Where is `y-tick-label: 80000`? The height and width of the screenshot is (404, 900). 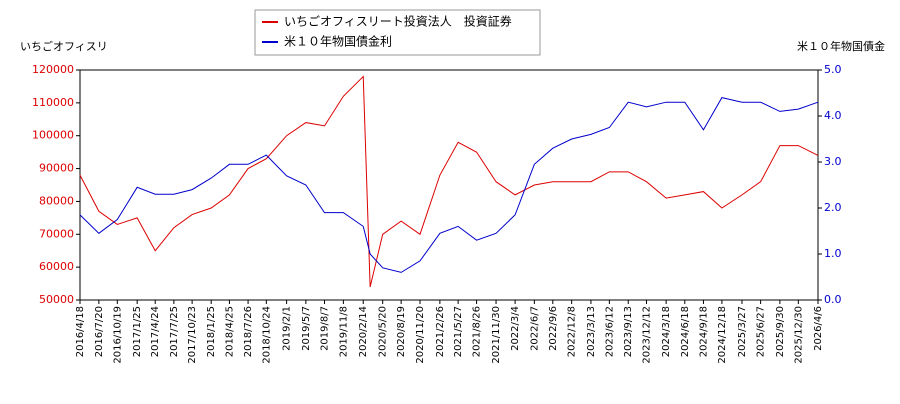 y-tick-label: 80000 is located at coordinates (56, 200).